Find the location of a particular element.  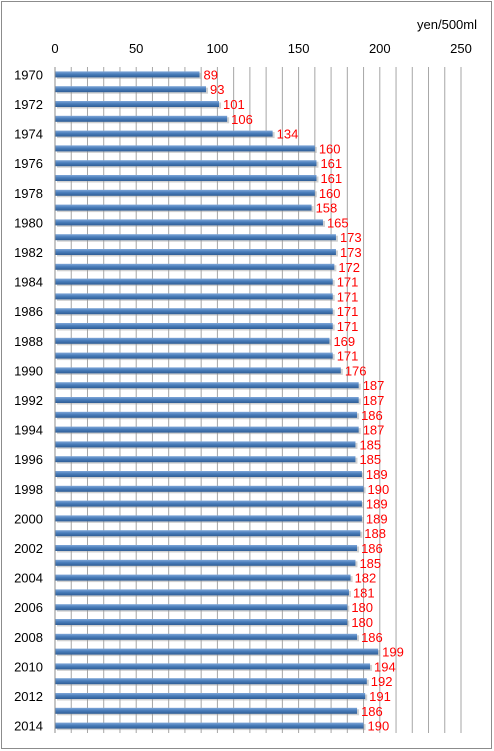

x-tick-label: 250 is located at coordinates (461, 48).